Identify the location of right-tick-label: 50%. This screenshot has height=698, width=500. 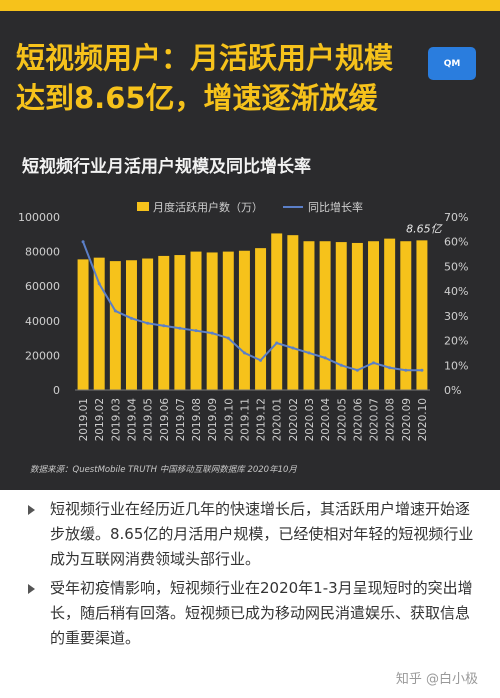
(456, 266).